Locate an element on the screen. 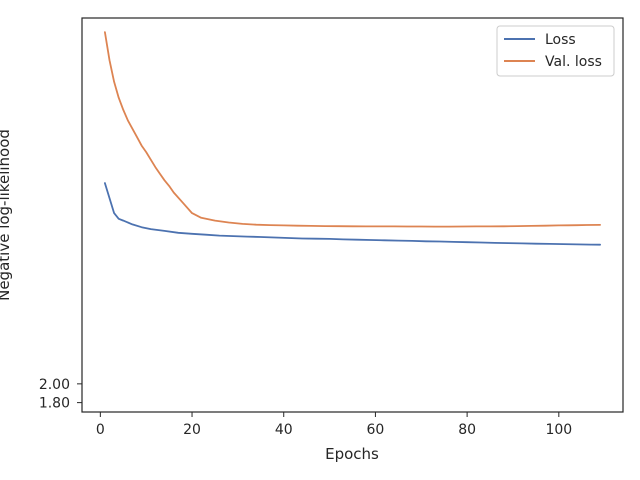 Image resolution: width=640 pixels, height=480 pixels. y-tick-label: 2.00 is located at coordinates (54, 385).